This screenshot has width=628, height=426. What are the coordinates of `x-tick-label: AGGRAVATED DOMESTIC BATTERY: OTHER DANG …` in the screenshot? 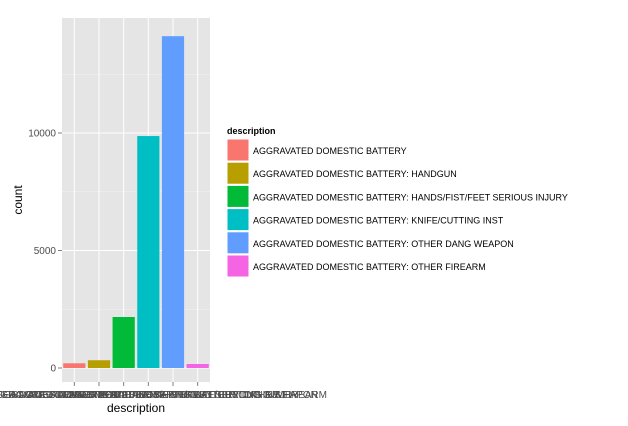 It's located at (173, 395).